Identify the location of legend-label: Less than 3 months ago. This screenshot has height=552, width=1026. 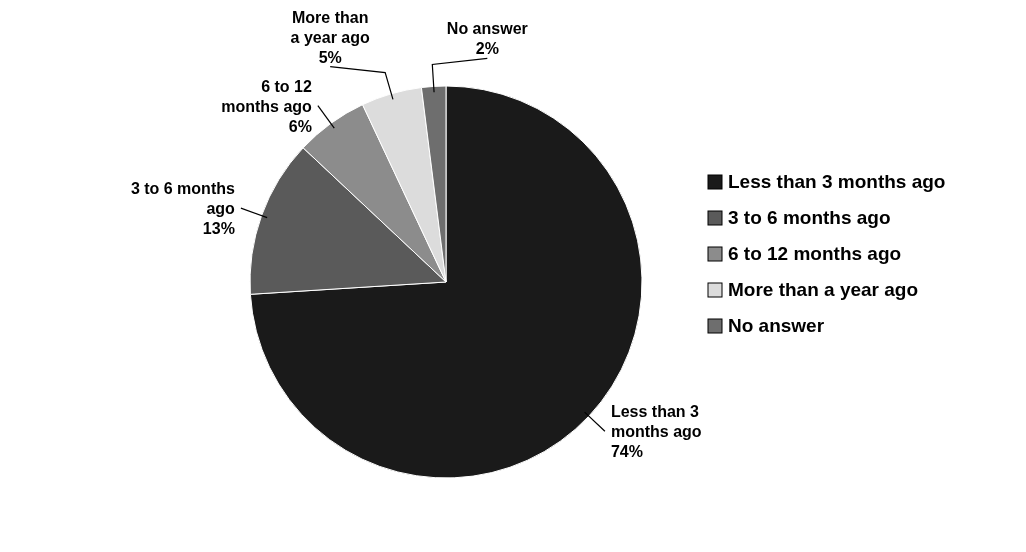
(837, 181).